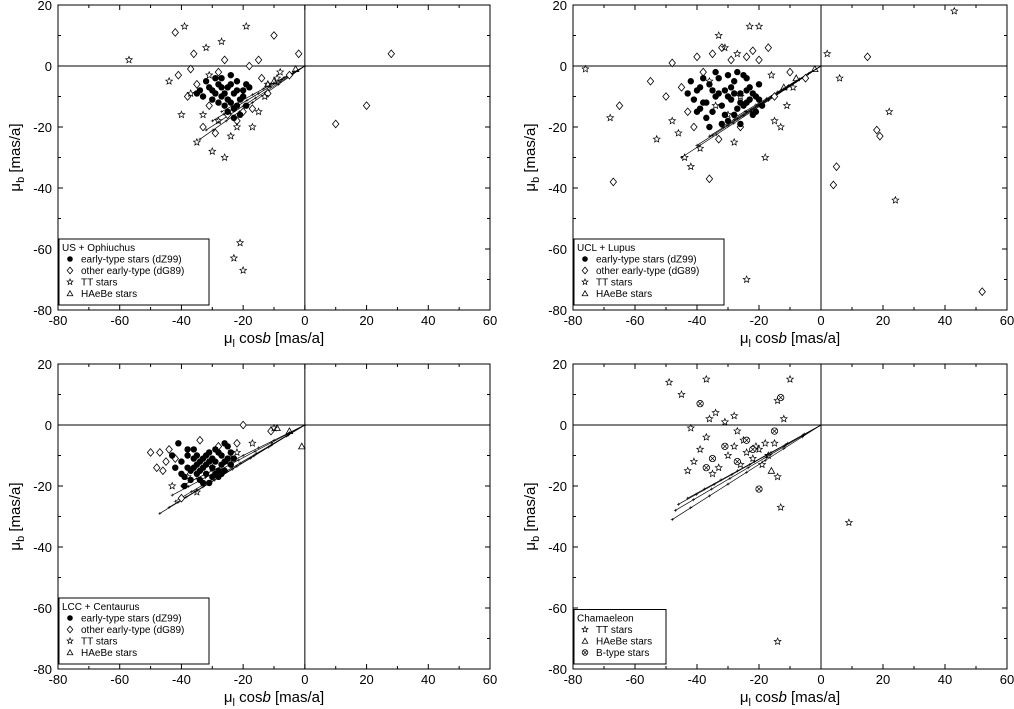 The width and height of the screenshot is (1014, 709). What do you see at coordinates (101, 607) in the screenshot?
I see `legend-title: LCC + Centaurus` at bounding box center [101, 607].